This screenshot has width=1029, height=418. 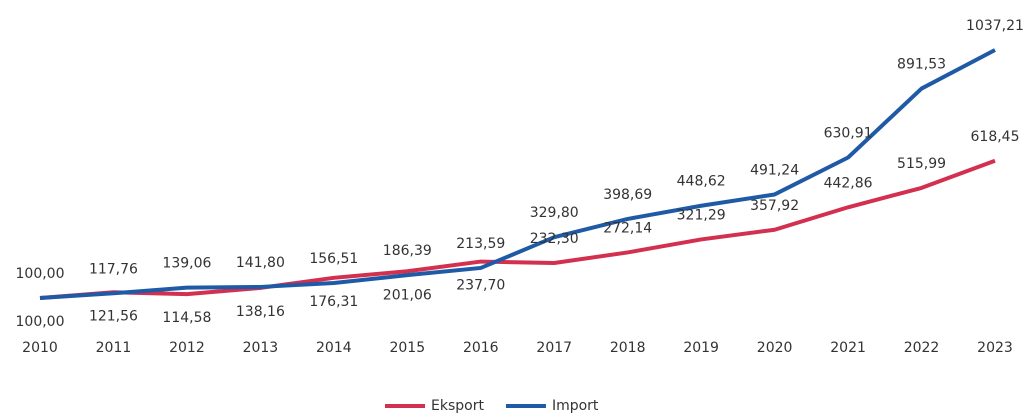 What do you see at coordinates (848, 348) in the screenshot?
I see `x-tick-label: 2021` at bounding box center [848, 348].